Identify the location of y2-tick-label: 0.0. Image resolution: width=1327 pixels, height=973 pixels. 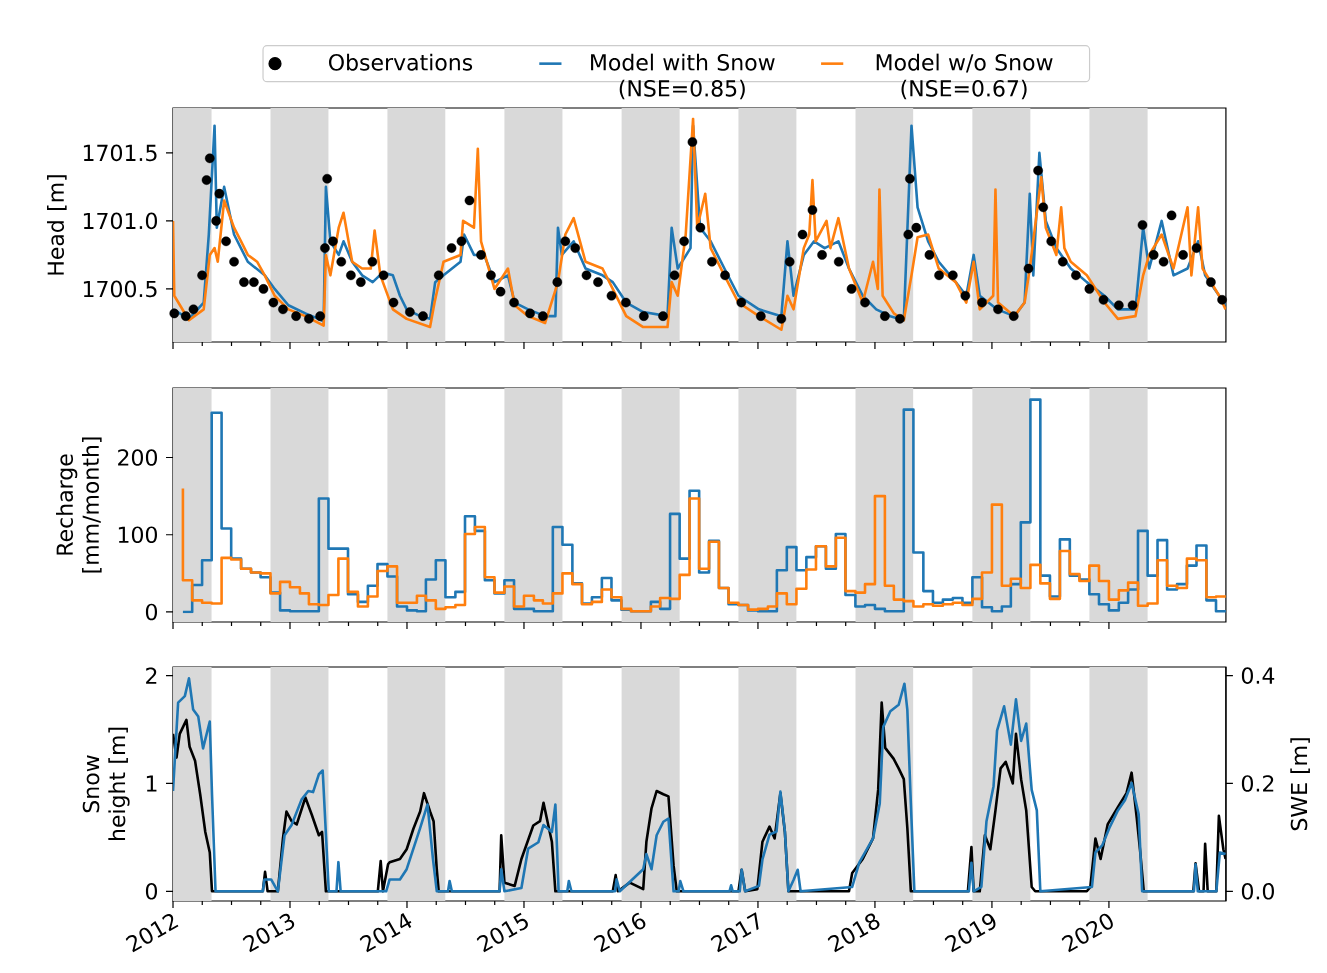
(1257, 891).